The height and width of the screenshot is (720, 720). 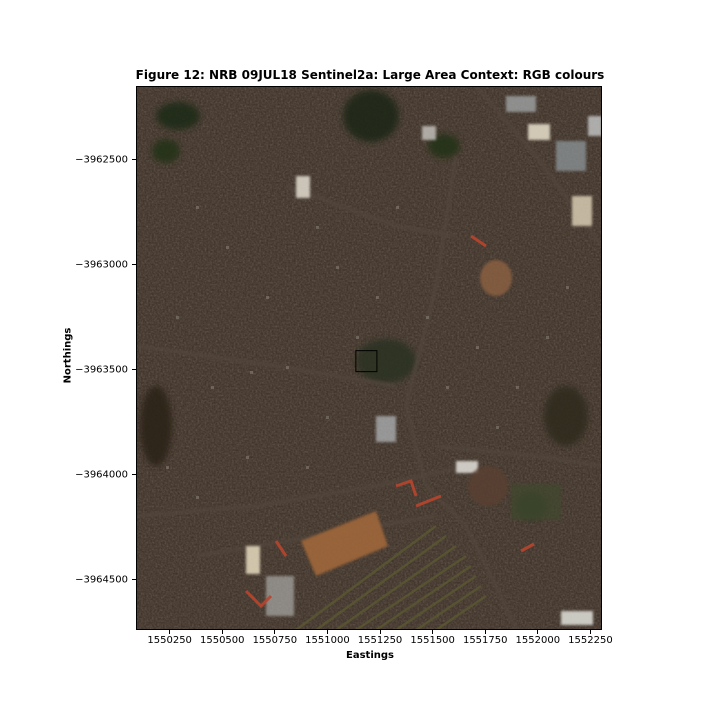 I want to click on x-tick-label: 1552000, so click(x=538, y=640).